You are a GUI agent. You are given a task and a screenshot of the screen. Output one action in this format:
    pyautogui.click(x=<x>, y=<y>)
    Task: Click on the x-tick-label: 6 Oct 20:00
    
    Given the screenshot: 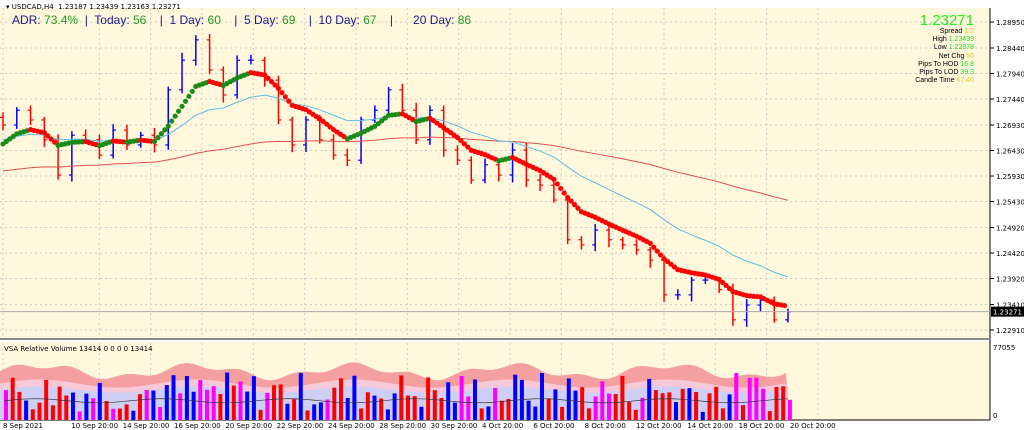 What is the action you would take?
    pyautogui.click(x=553, y=426)
    